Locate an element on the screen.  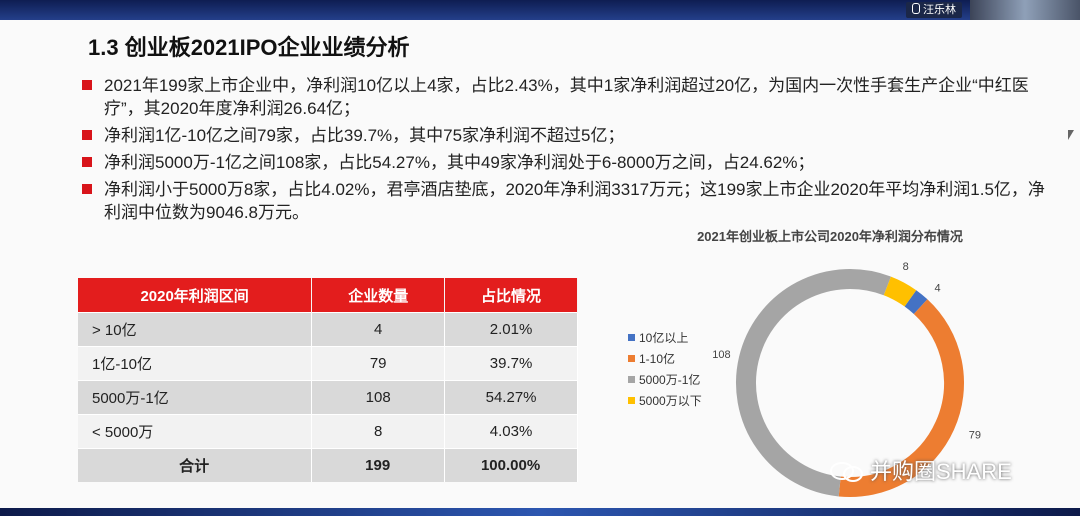
mouse-cursor-icon is located at coordinates (1071, 135).